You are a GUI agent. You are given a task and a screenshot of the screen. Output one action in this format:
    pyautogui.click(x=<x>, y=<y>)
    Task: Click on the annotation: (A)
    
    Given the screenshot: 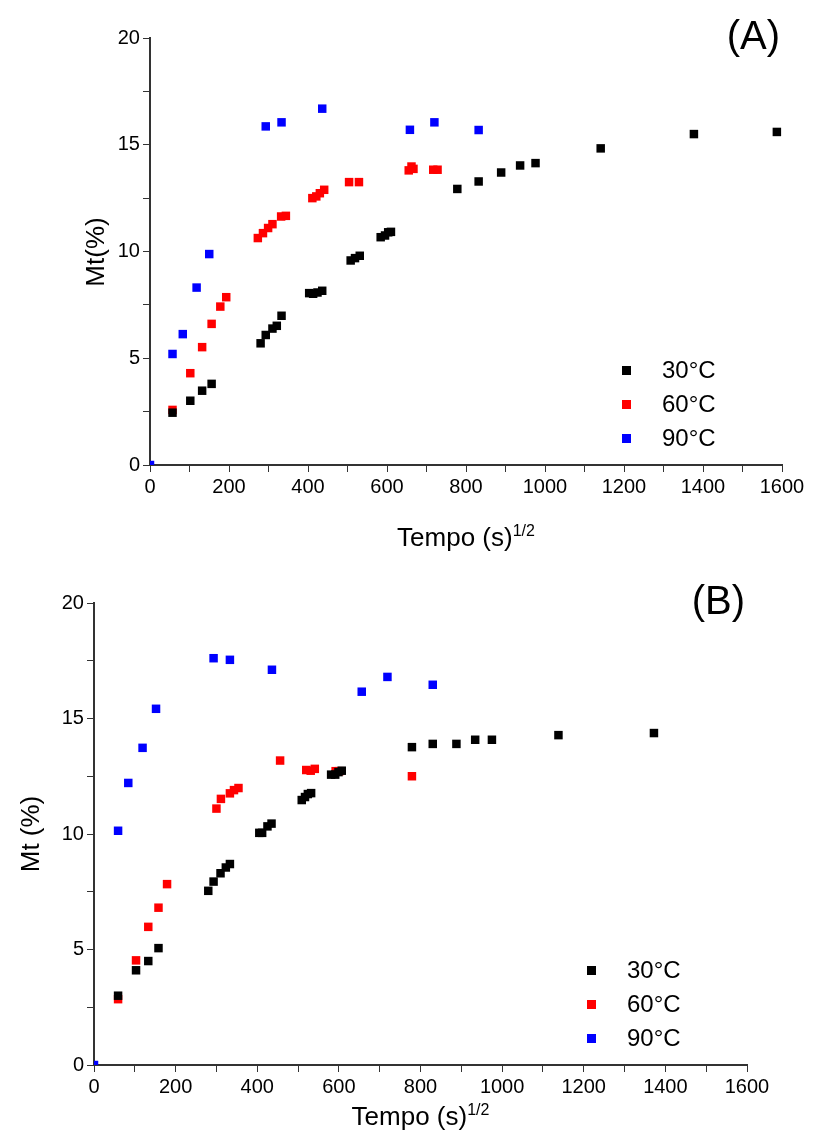 What is the action you would take?
    pyautogui.click(x=753, y=35)
    